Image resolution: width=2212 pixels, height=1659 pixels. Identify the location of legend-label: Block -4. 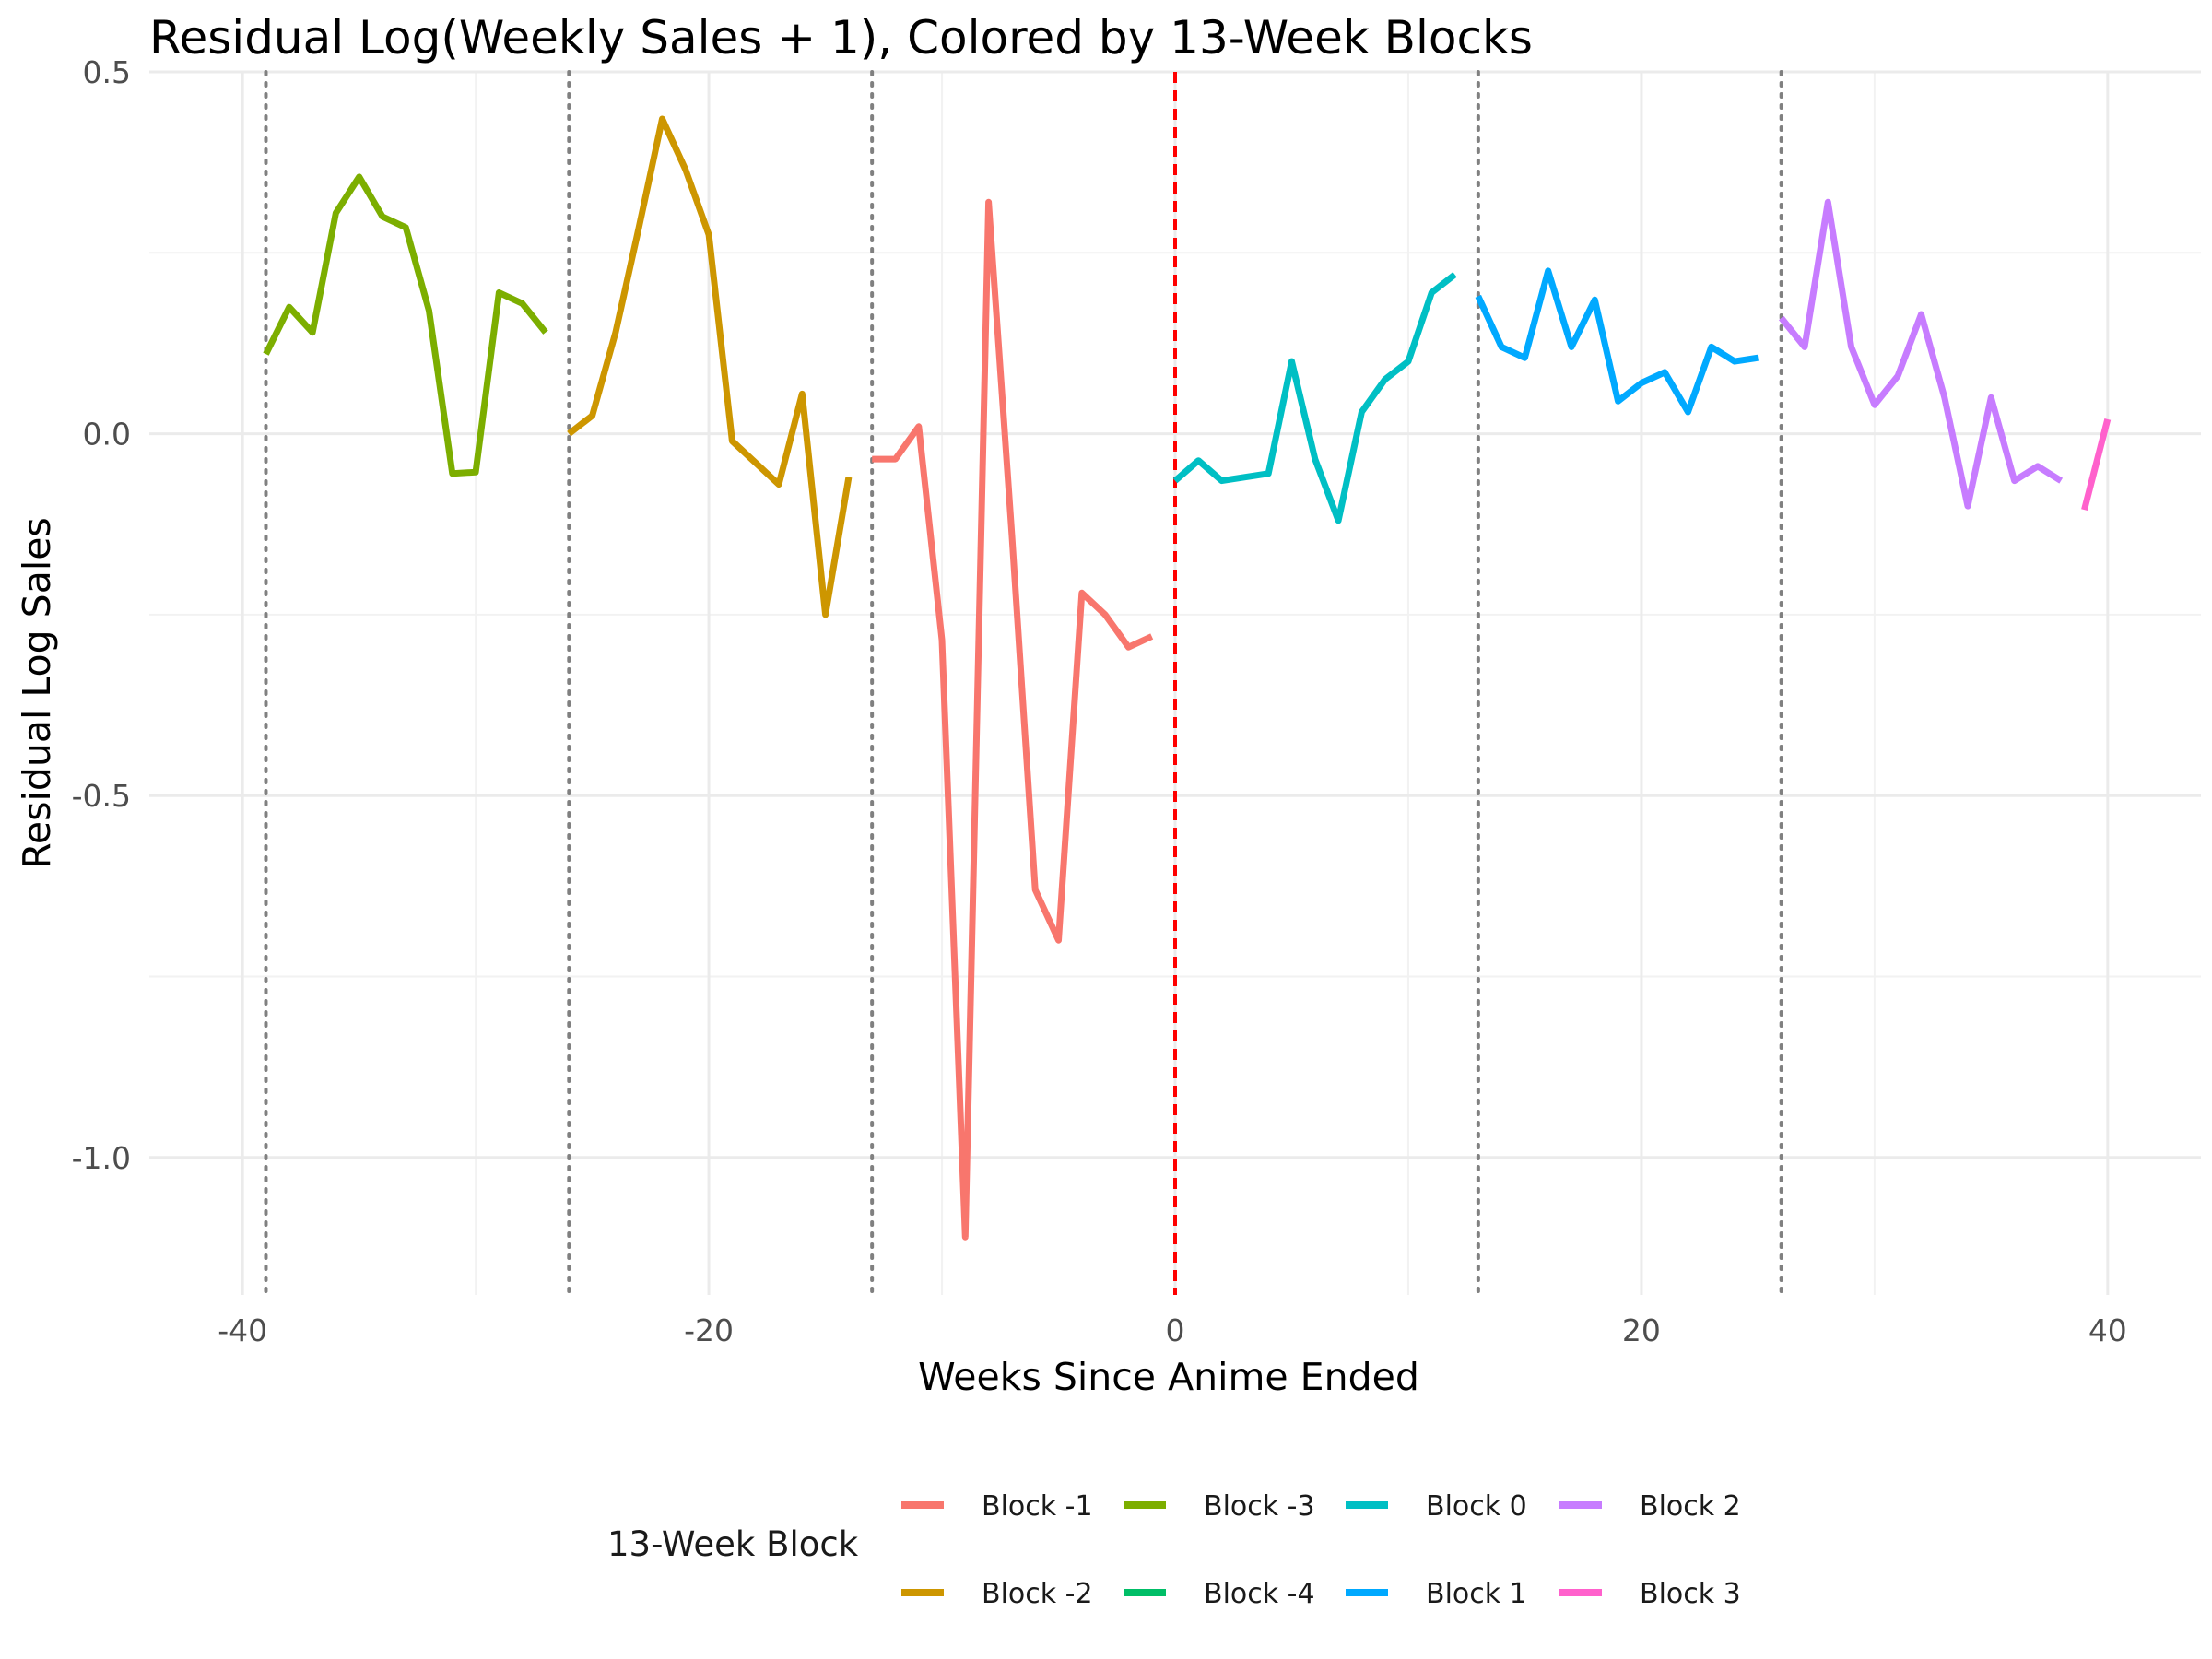
(1259, 1594).